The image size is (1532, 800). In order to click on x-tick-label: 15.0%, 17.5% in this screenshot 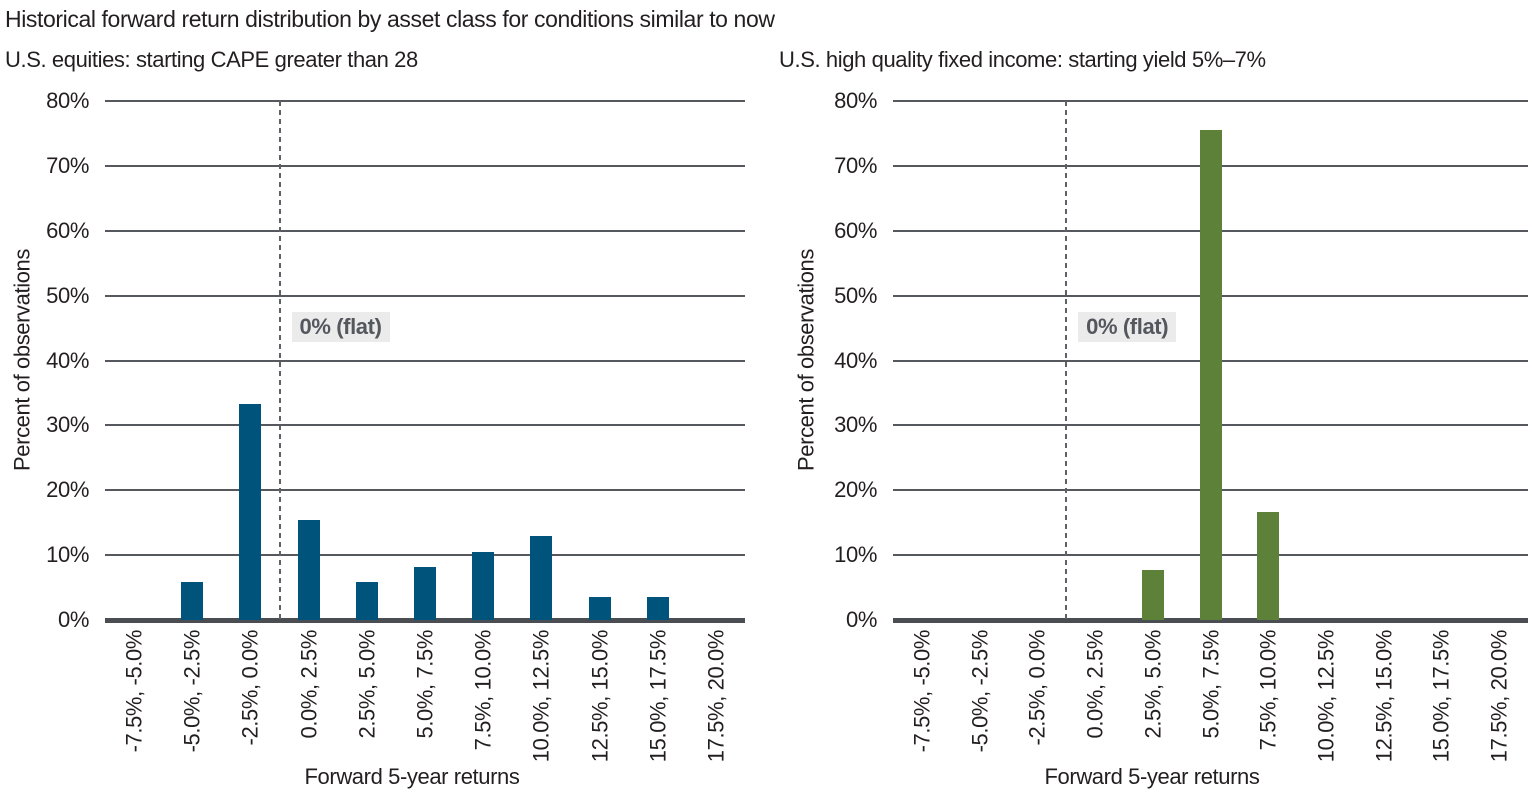, I will do `click(1441, 696)`.